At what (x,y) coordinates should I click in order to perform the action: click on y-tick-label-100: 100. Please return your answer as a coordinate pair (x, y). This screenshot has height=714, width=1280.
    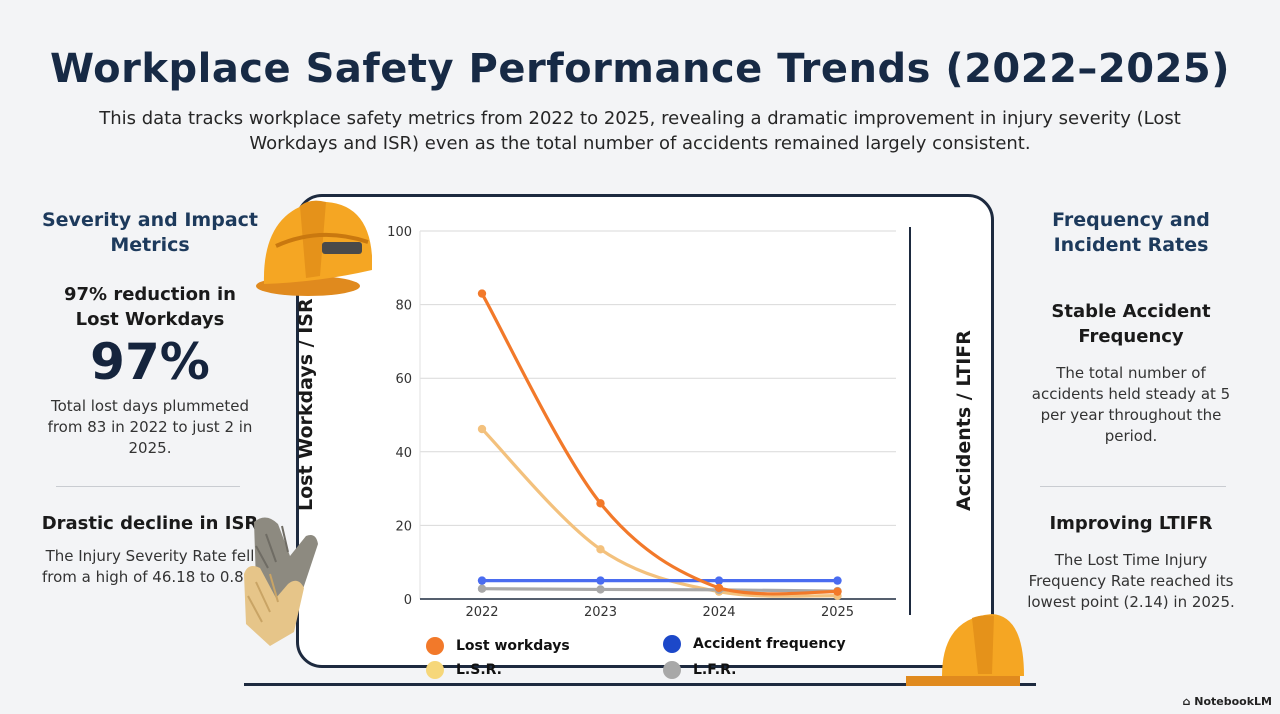
    Looking at the image, I should click on (399, 232).